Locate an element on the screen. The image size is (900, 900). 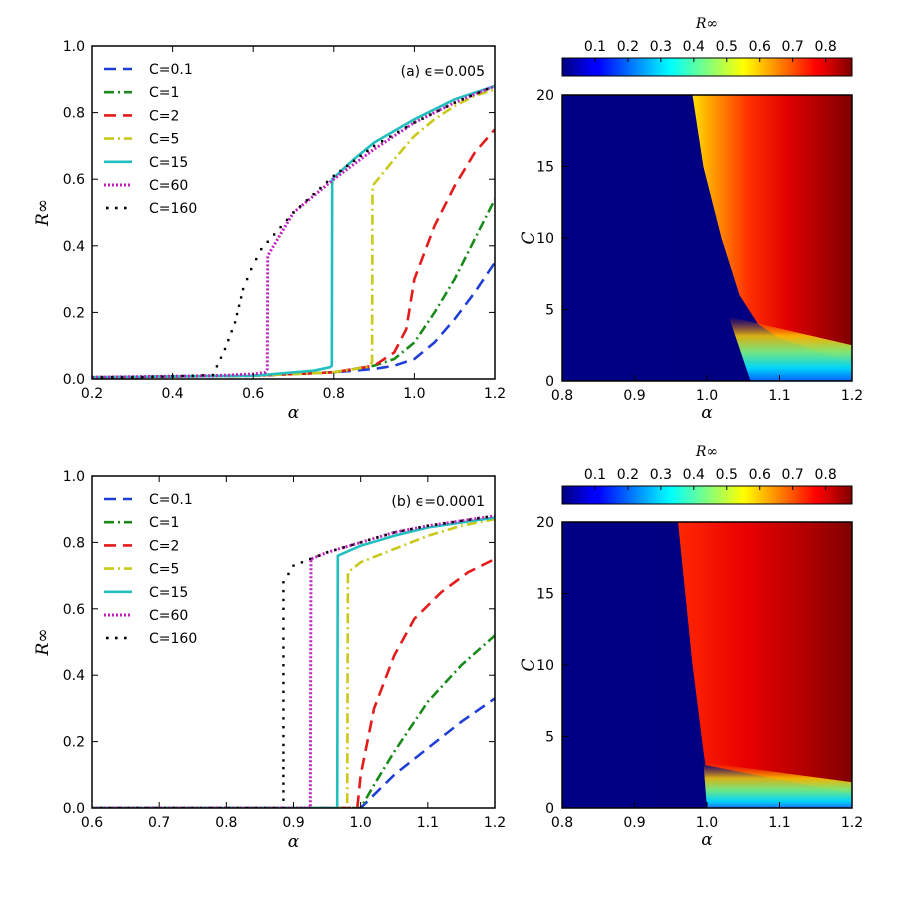
colorbar-tick-label: 0.6 is located at coordinates (760, 475).